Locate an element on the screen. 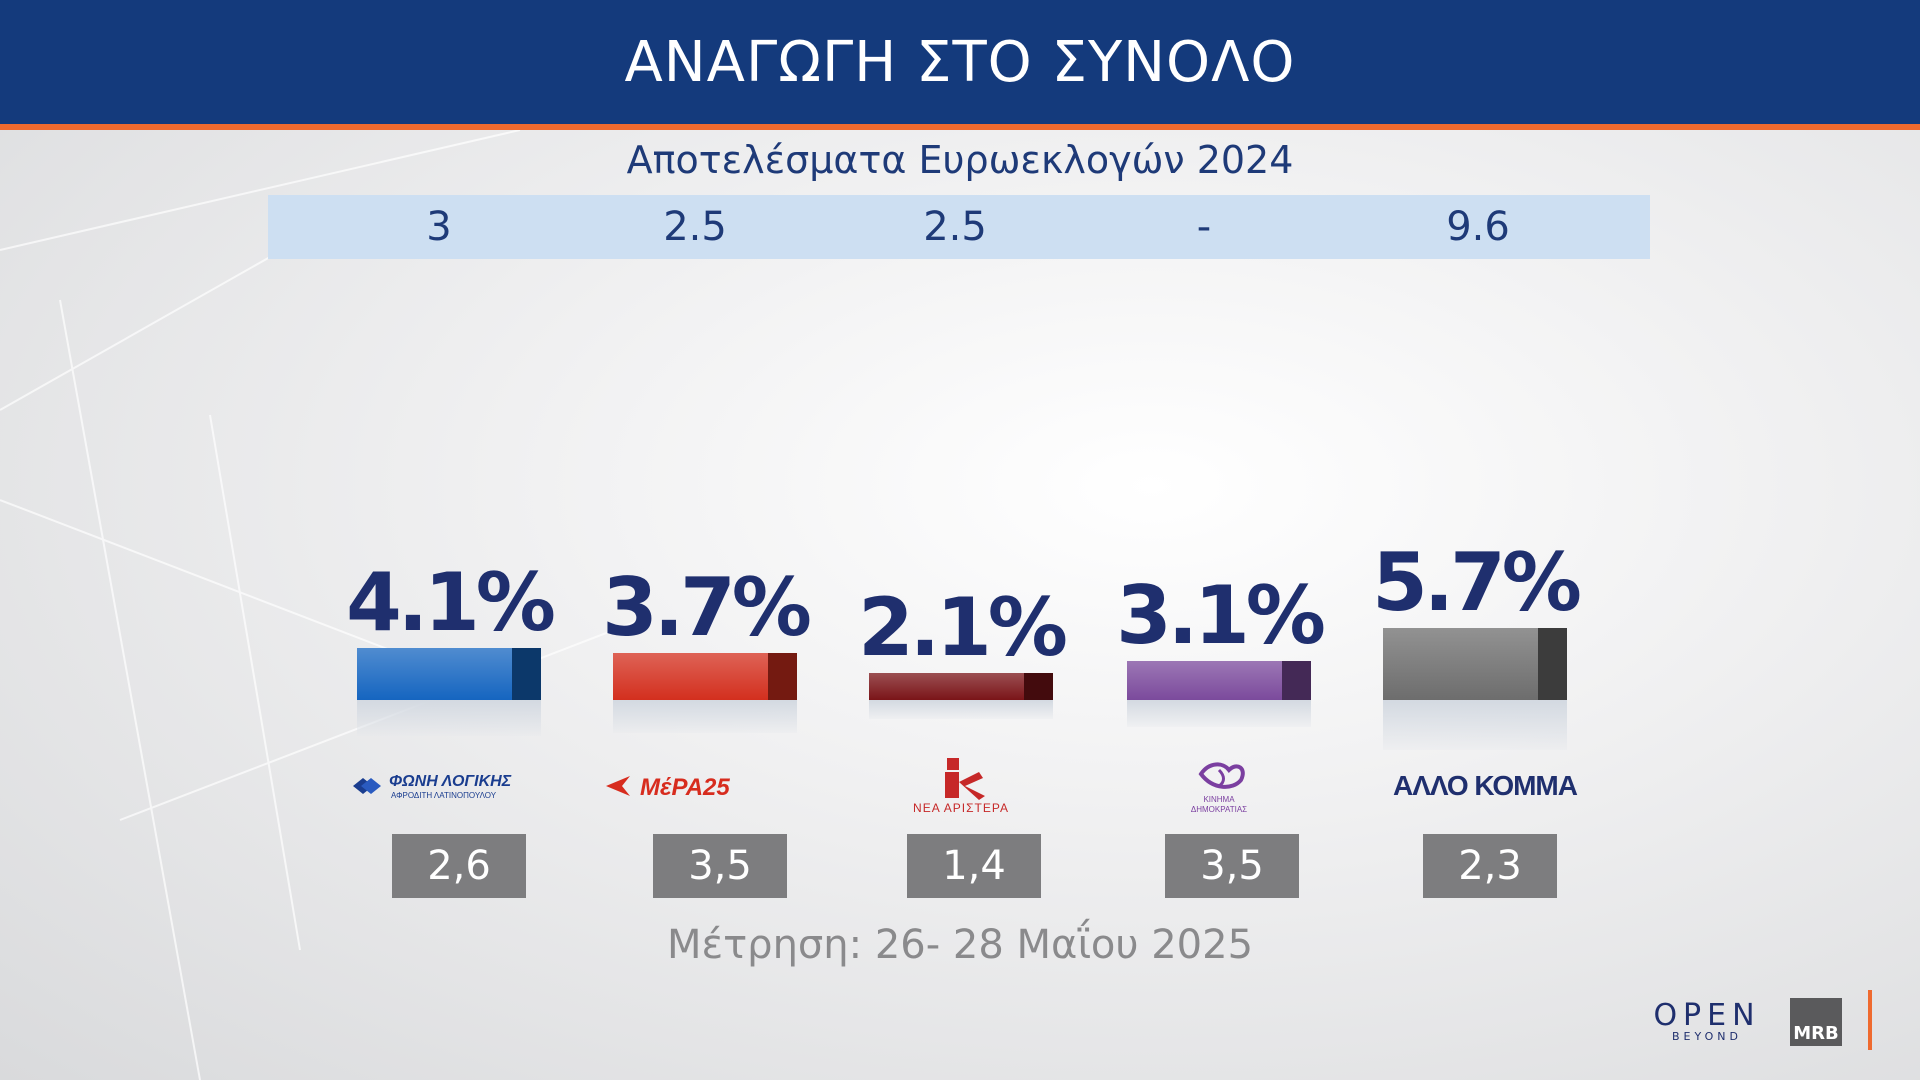  previous-poll-box-1: 2,6 is located at coordinates (459, 866).